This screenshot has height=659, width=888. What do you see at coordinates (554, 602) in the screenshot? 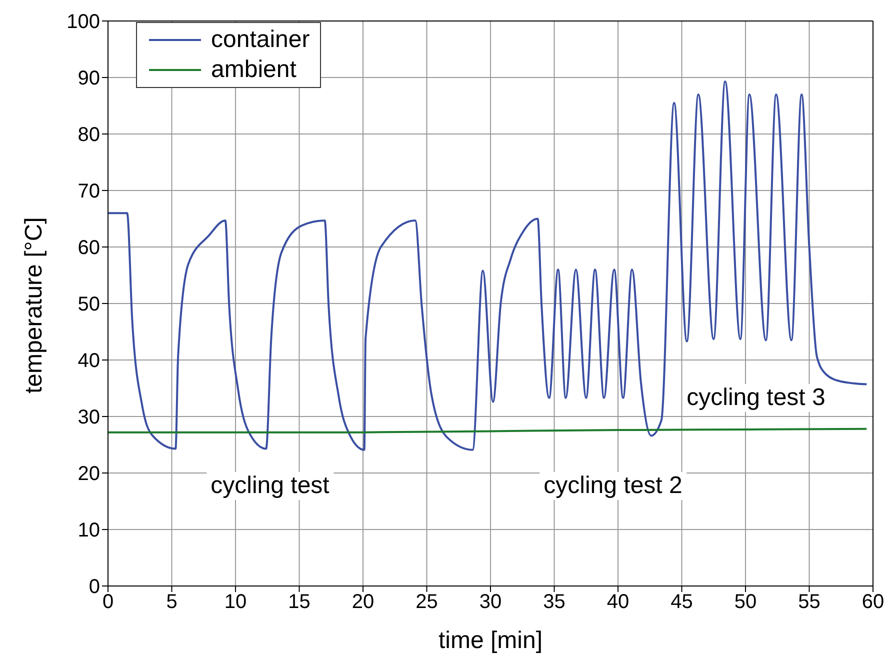
I see `x-tick-label: 35` at bounding box center [554, 602].